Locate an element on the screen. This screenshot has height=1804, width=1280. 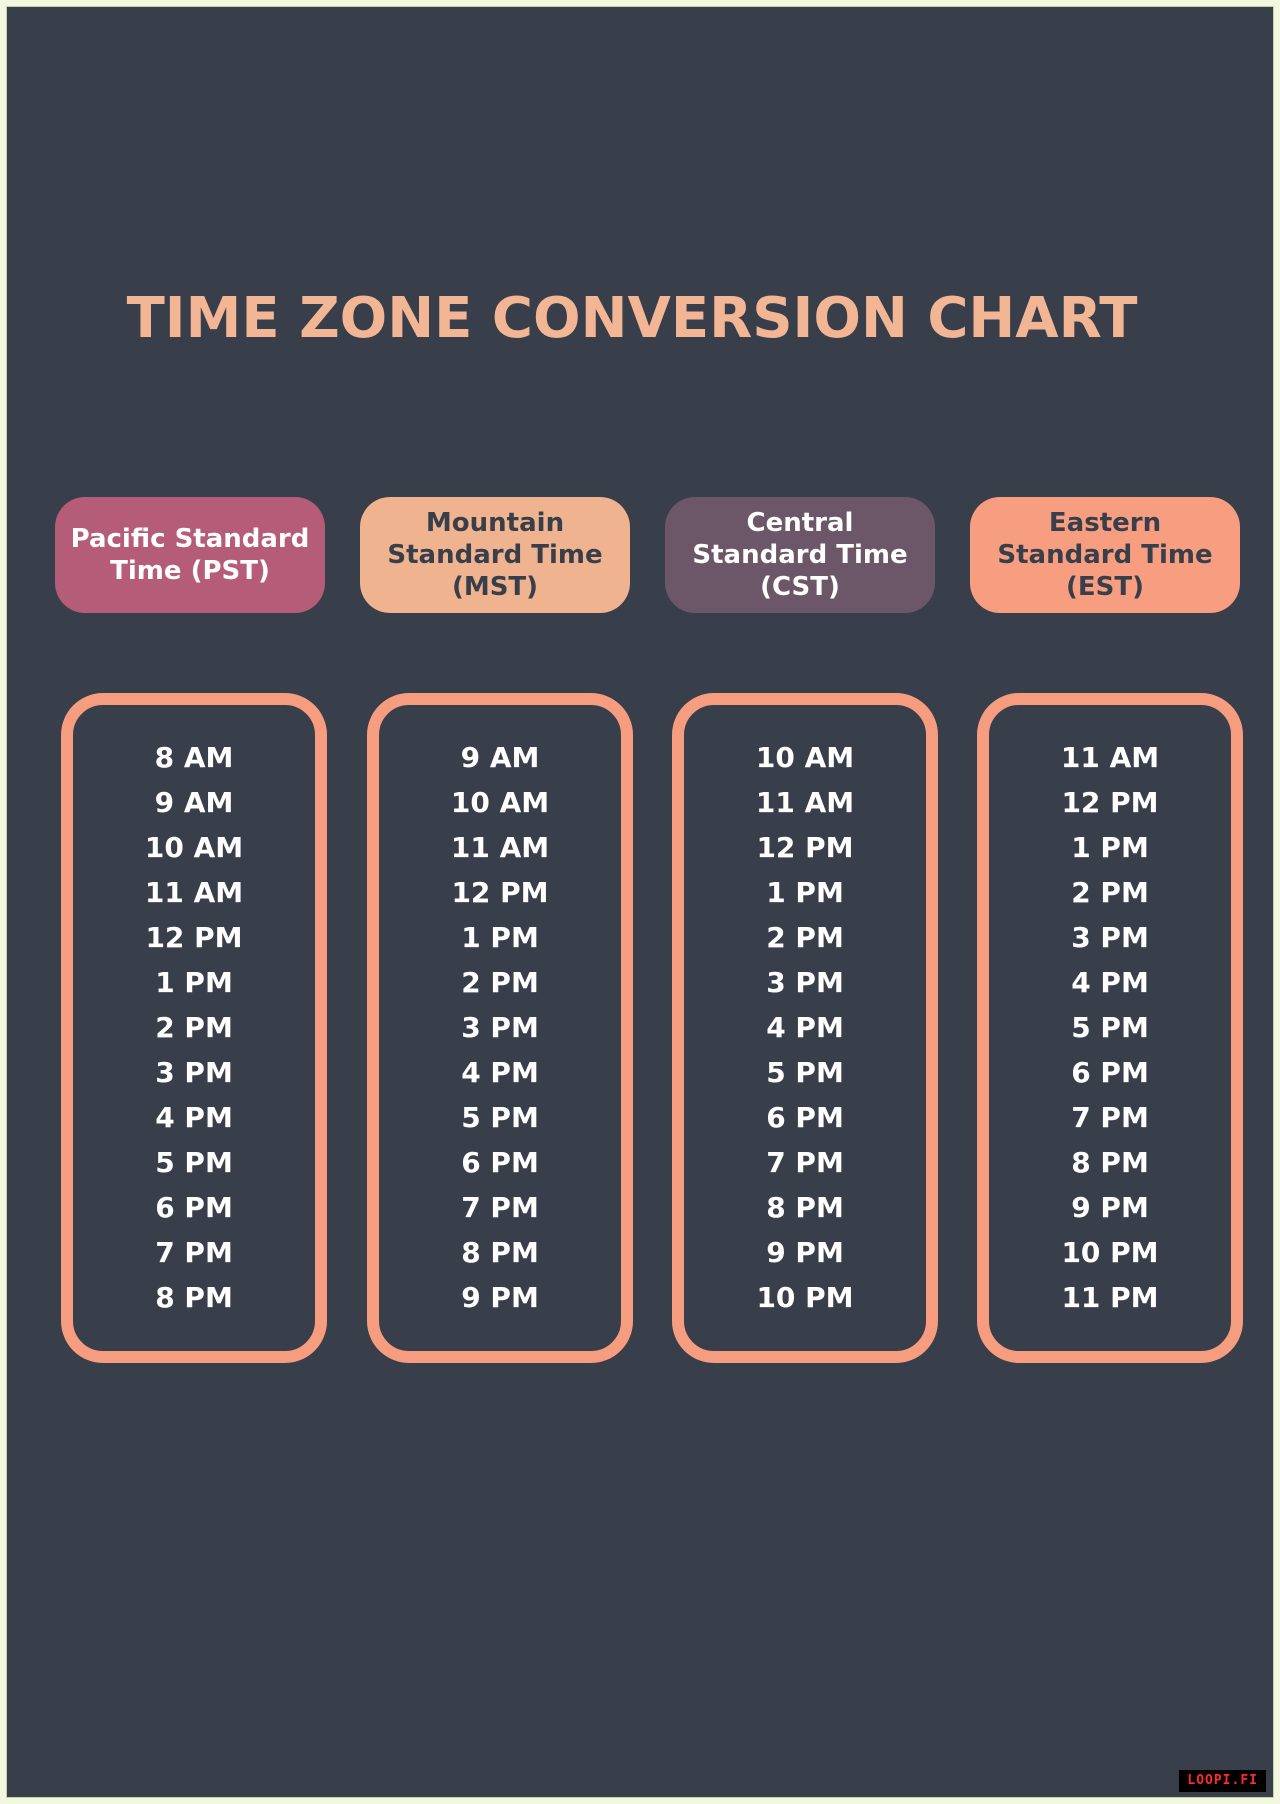
page-title: TIME ZONE CONVERSION CHART is located at coordinates (632, 318).